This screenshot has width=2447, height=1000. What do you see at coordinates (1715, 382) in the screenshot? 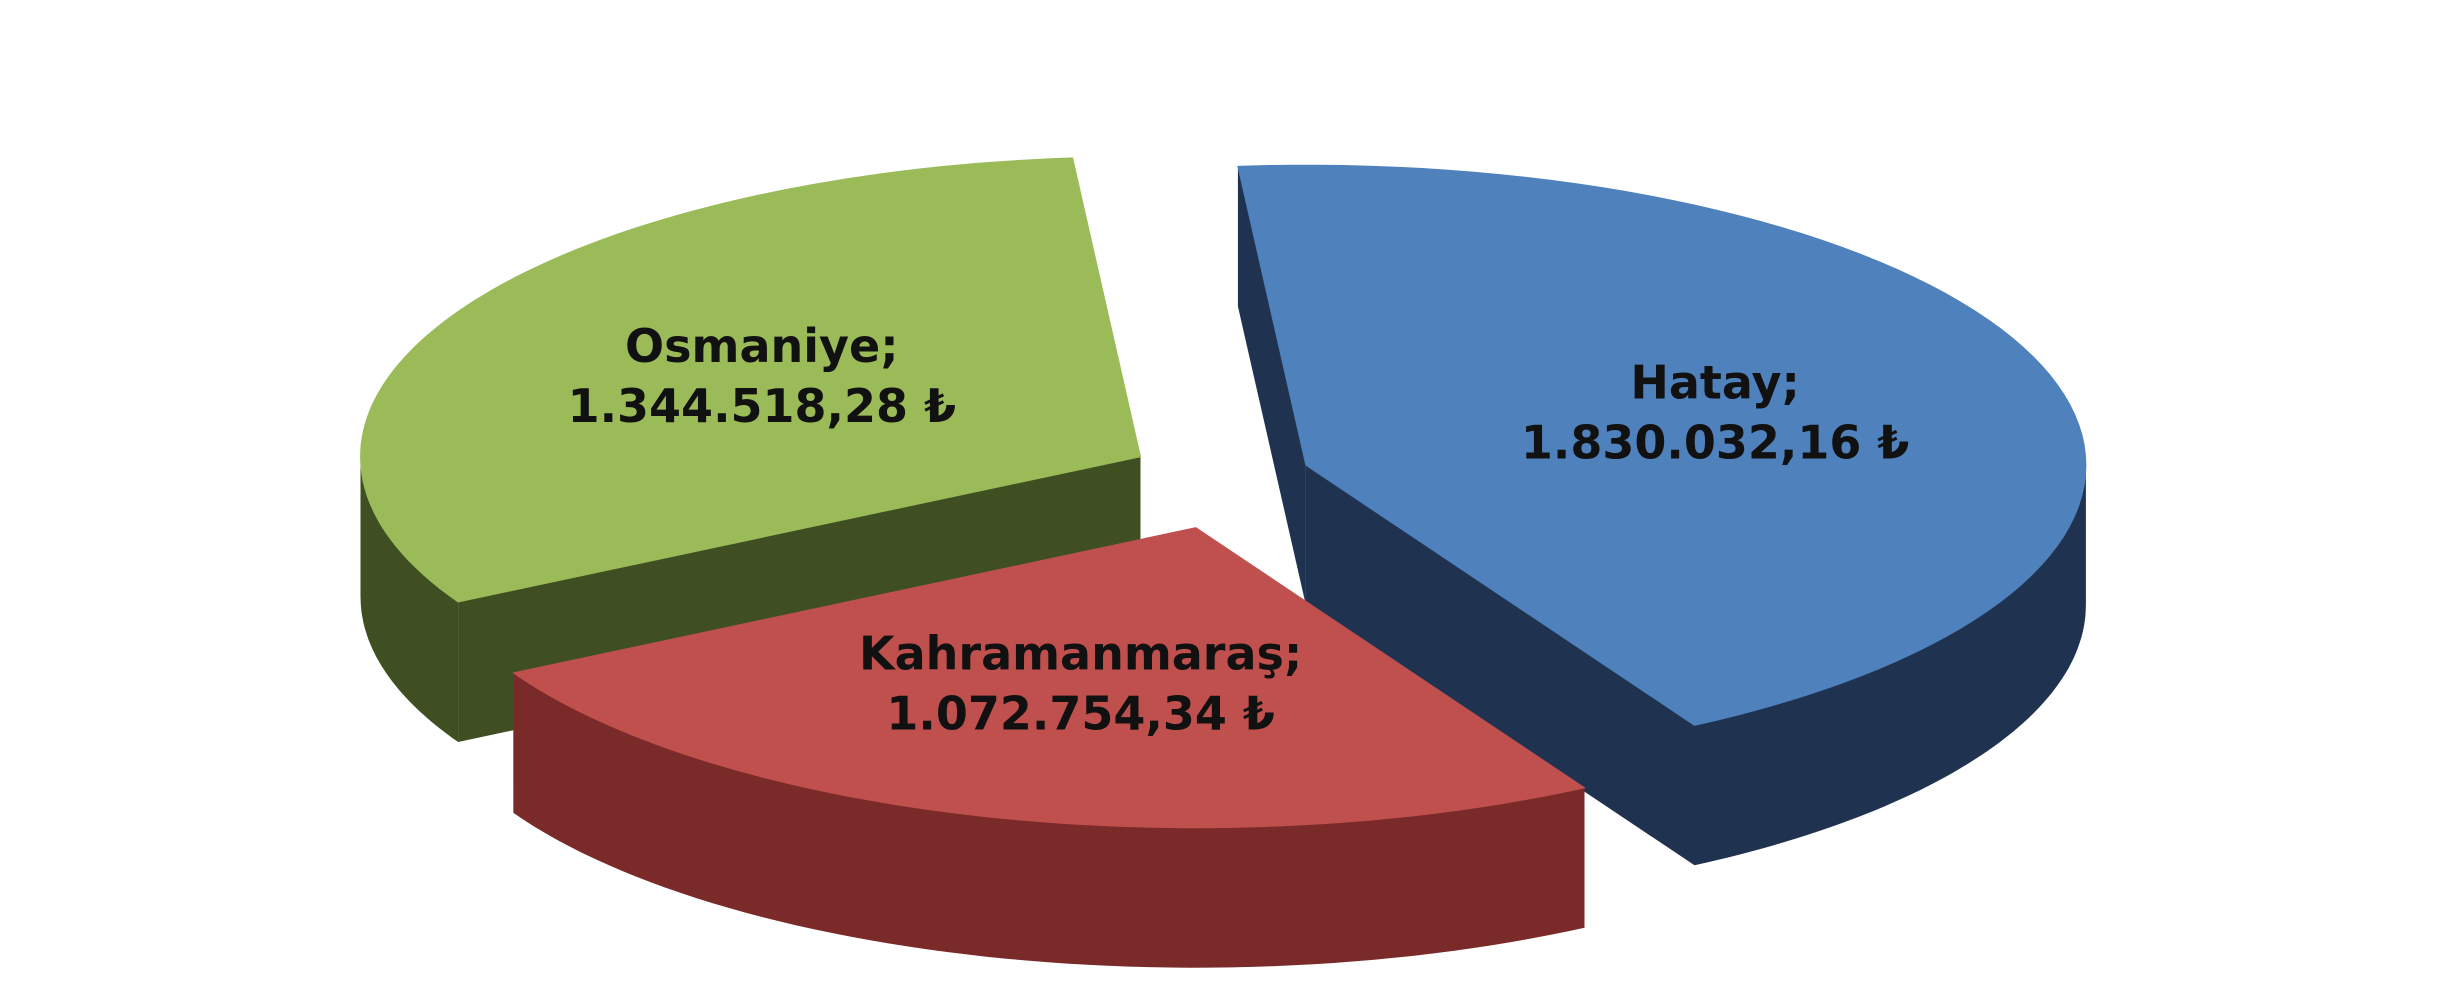
I see `data-label-line: Hatay;` at bounding box center [1715, 382].